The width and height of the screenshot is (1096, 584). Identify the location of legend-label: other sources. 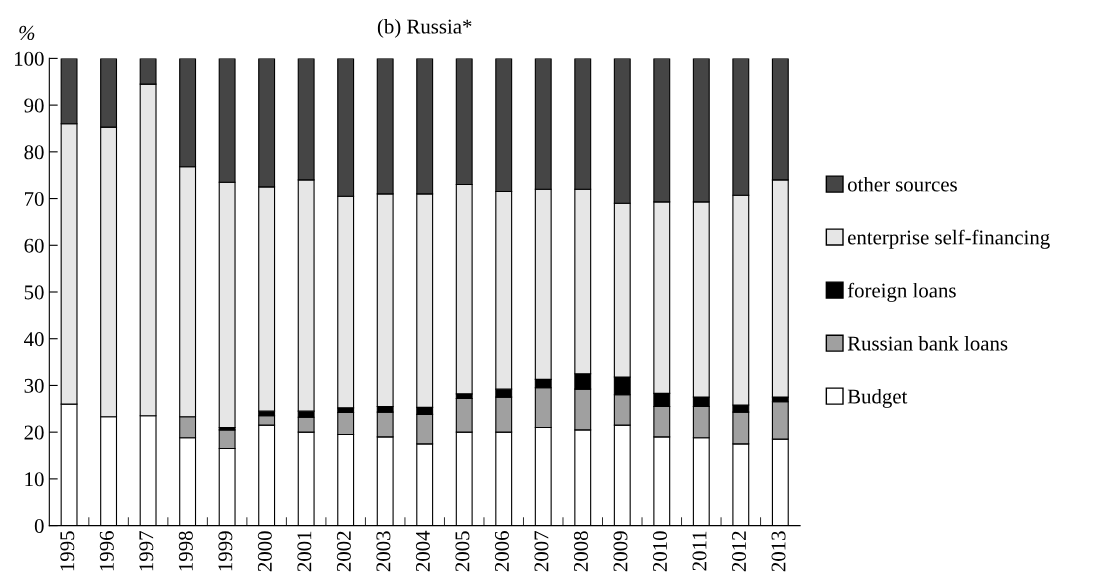
(902, 184).